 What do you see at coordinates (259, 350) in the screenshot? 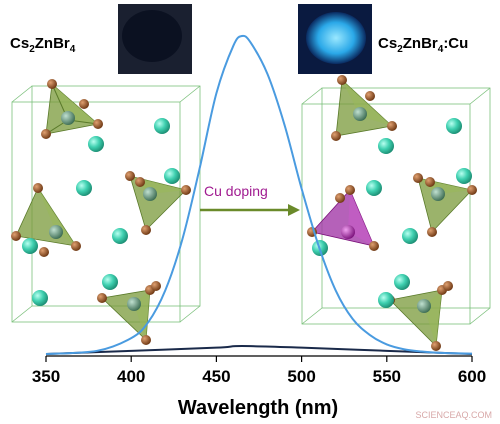
I see `undoped-emission-curve` at bounding box center [259, 350].